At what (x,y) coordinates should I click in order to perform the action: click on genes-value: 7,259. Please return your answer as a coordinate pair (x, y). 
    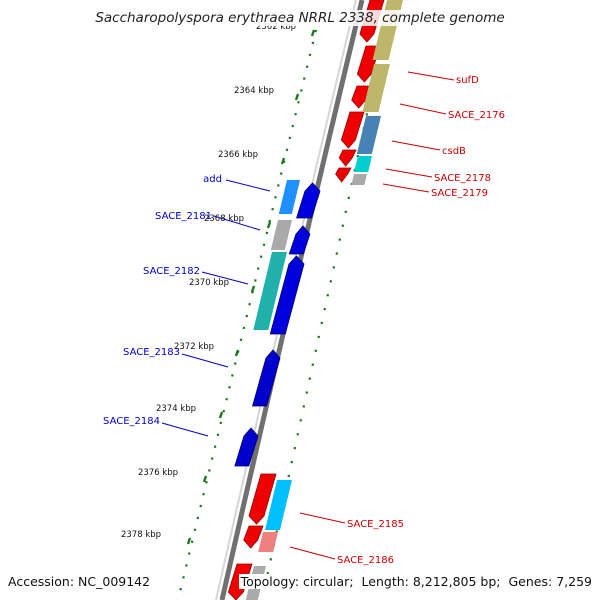
    Looking at the image, I should click on (574, 581).